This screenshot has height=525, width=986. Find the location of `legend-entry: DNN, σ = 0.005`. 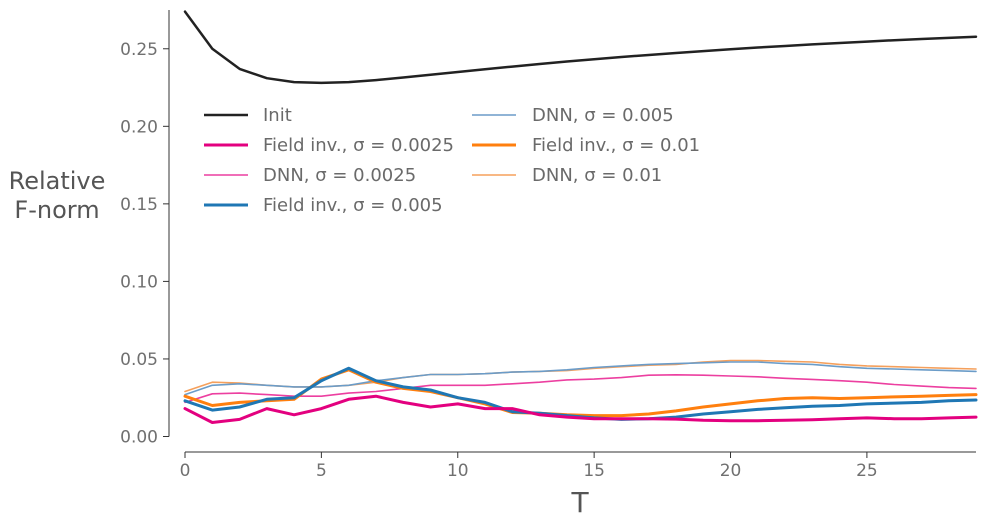

legend-entry: DNN, σ = 0.005 is located at coordinates (573, 115).